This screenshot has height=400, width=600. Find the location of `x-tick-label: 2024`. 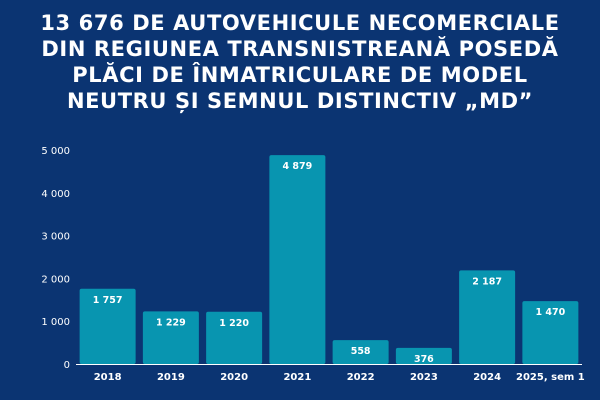

x-tick-label: 2024 is located at coordinates (487, 377).